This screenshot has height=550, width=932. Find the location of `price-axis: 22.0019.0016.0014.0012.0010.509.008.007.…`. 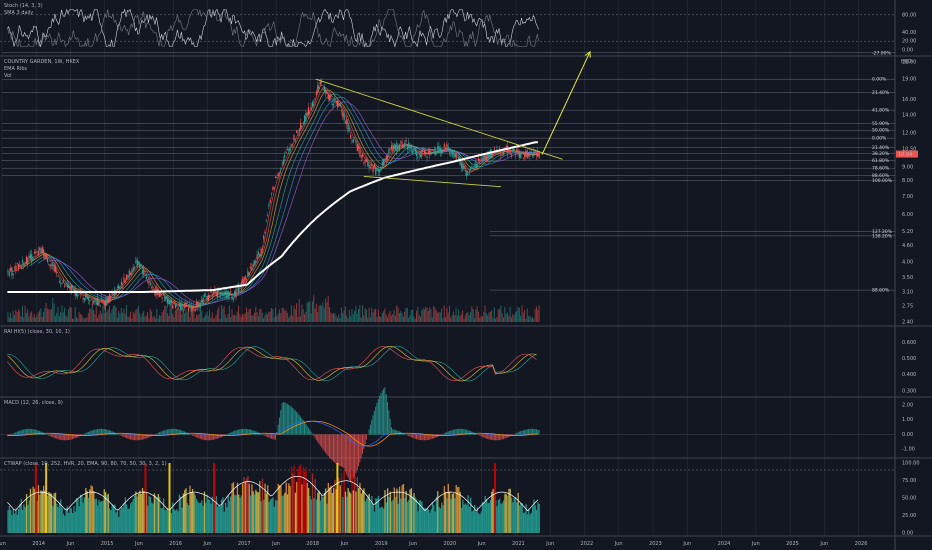

price-axis: 22.0019.0016.0014.0012.0010.509.008.007.… is located at coordinates (907, 193).